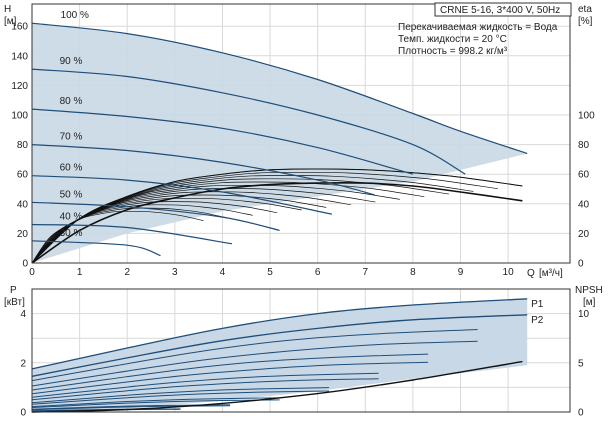 The image size is (609, 421). Describe the element at coordinates (509, 272) in the screenshot. I see `x-tick-label: 10` at that location.